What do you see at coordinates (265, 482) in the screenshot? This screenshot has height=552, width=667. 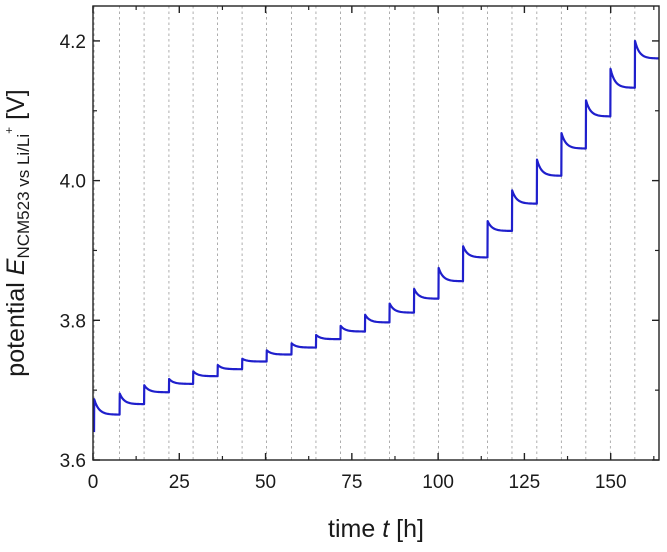 I see `x-tick-label: 50` at bounding box center [265, 482].